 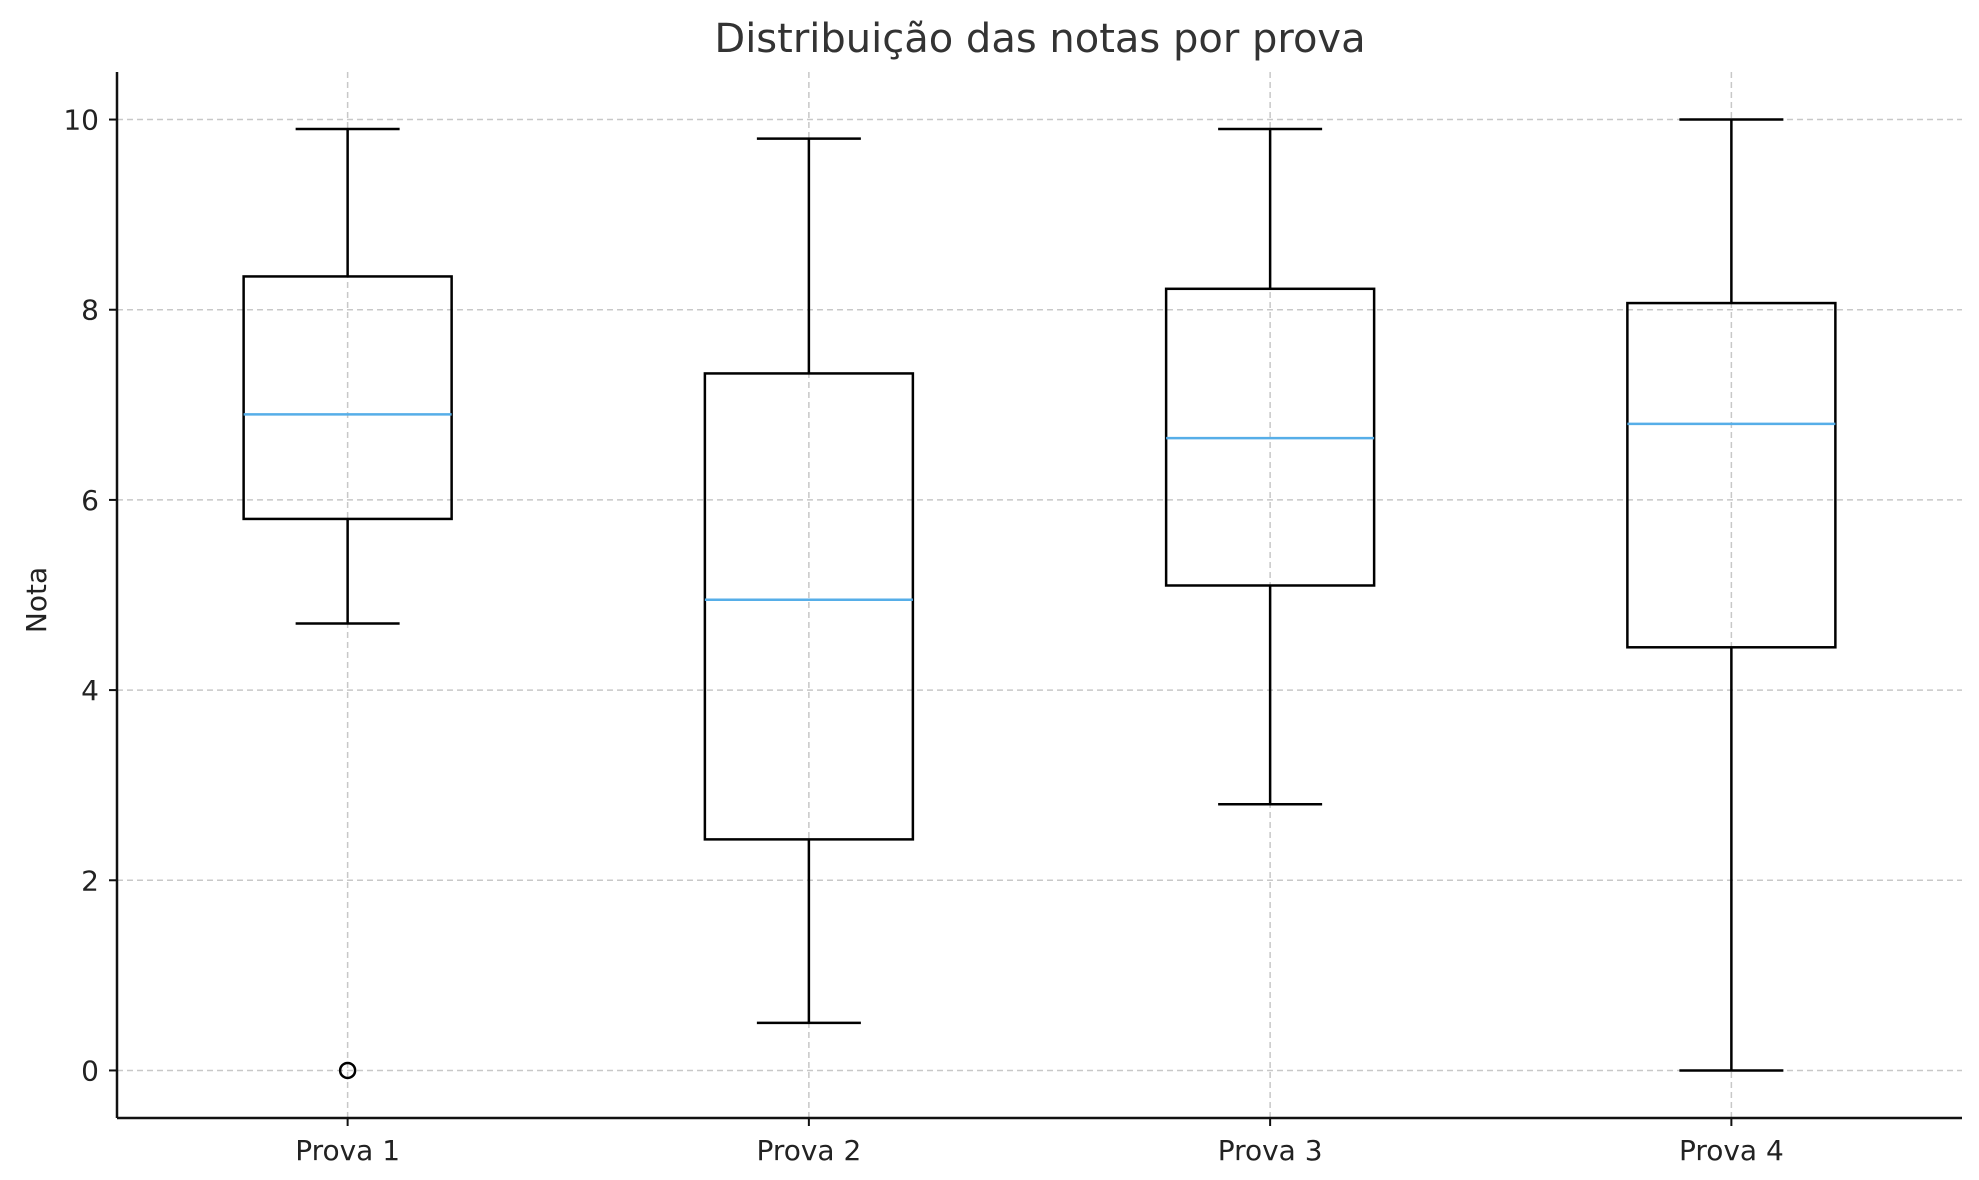 What do you see at coordinates (808, 1150) in the screenshot?
I see `x-tick-label-2: Prova 2` at bounding box center [808, 1150].